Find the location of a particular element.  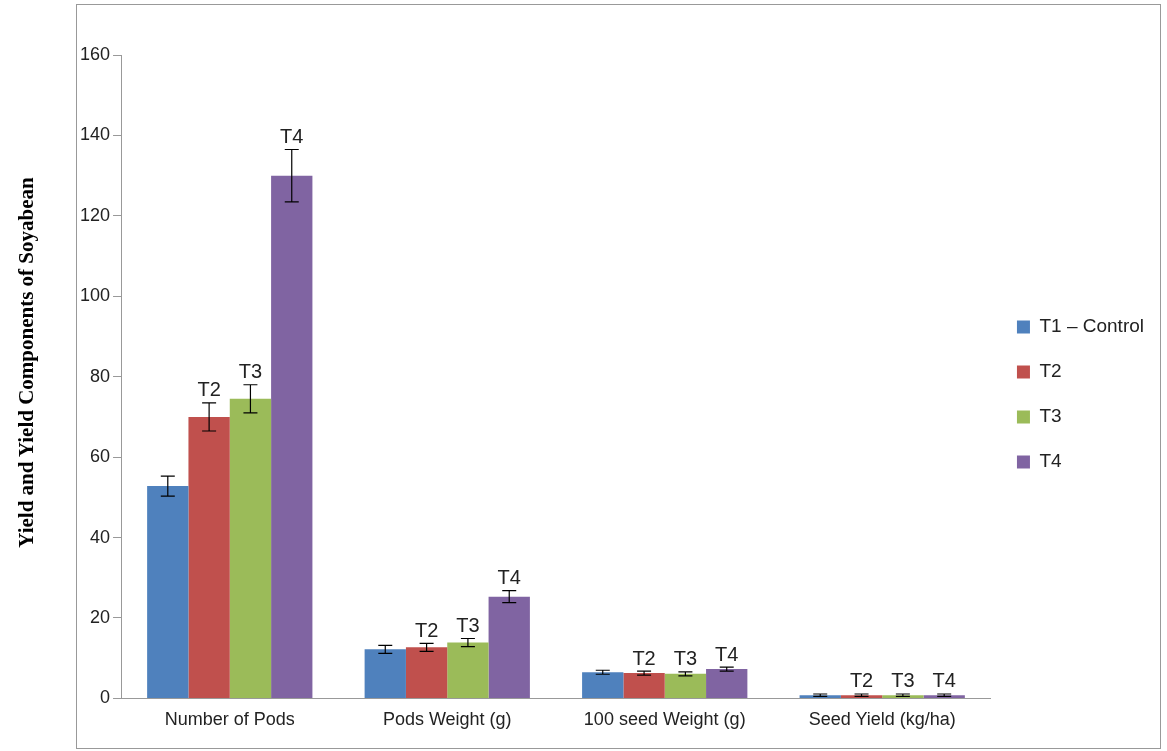

y-tick-label: 0 is located at coordinates (105, 697).